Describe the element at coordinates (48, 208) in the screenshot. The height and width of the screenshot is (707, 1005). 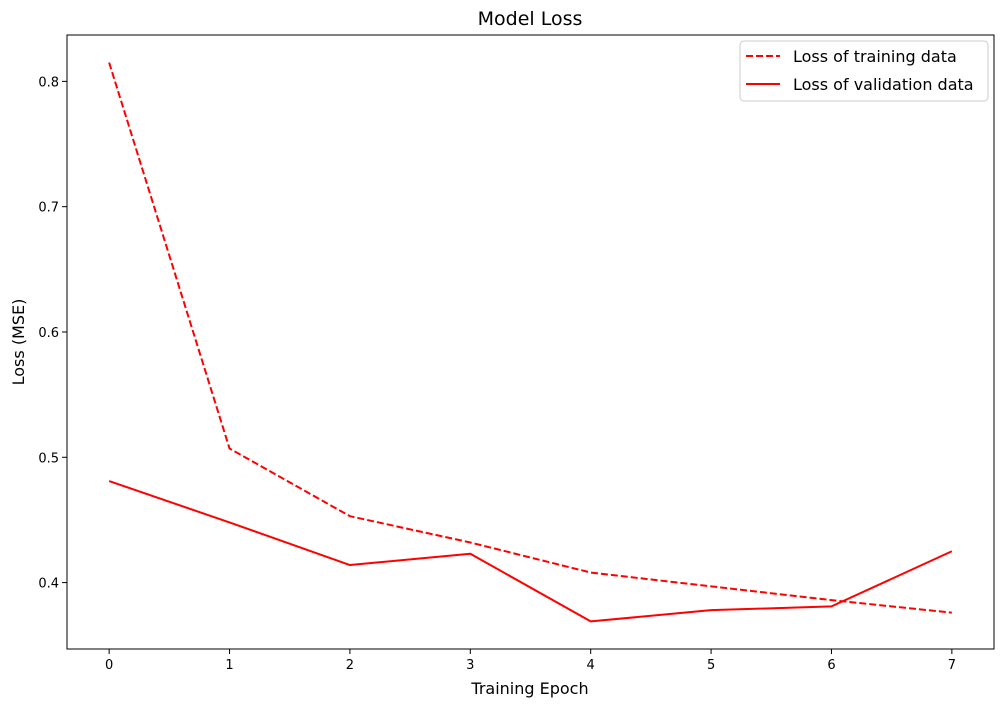
I see `y-tick-label: 0.7` at that location.